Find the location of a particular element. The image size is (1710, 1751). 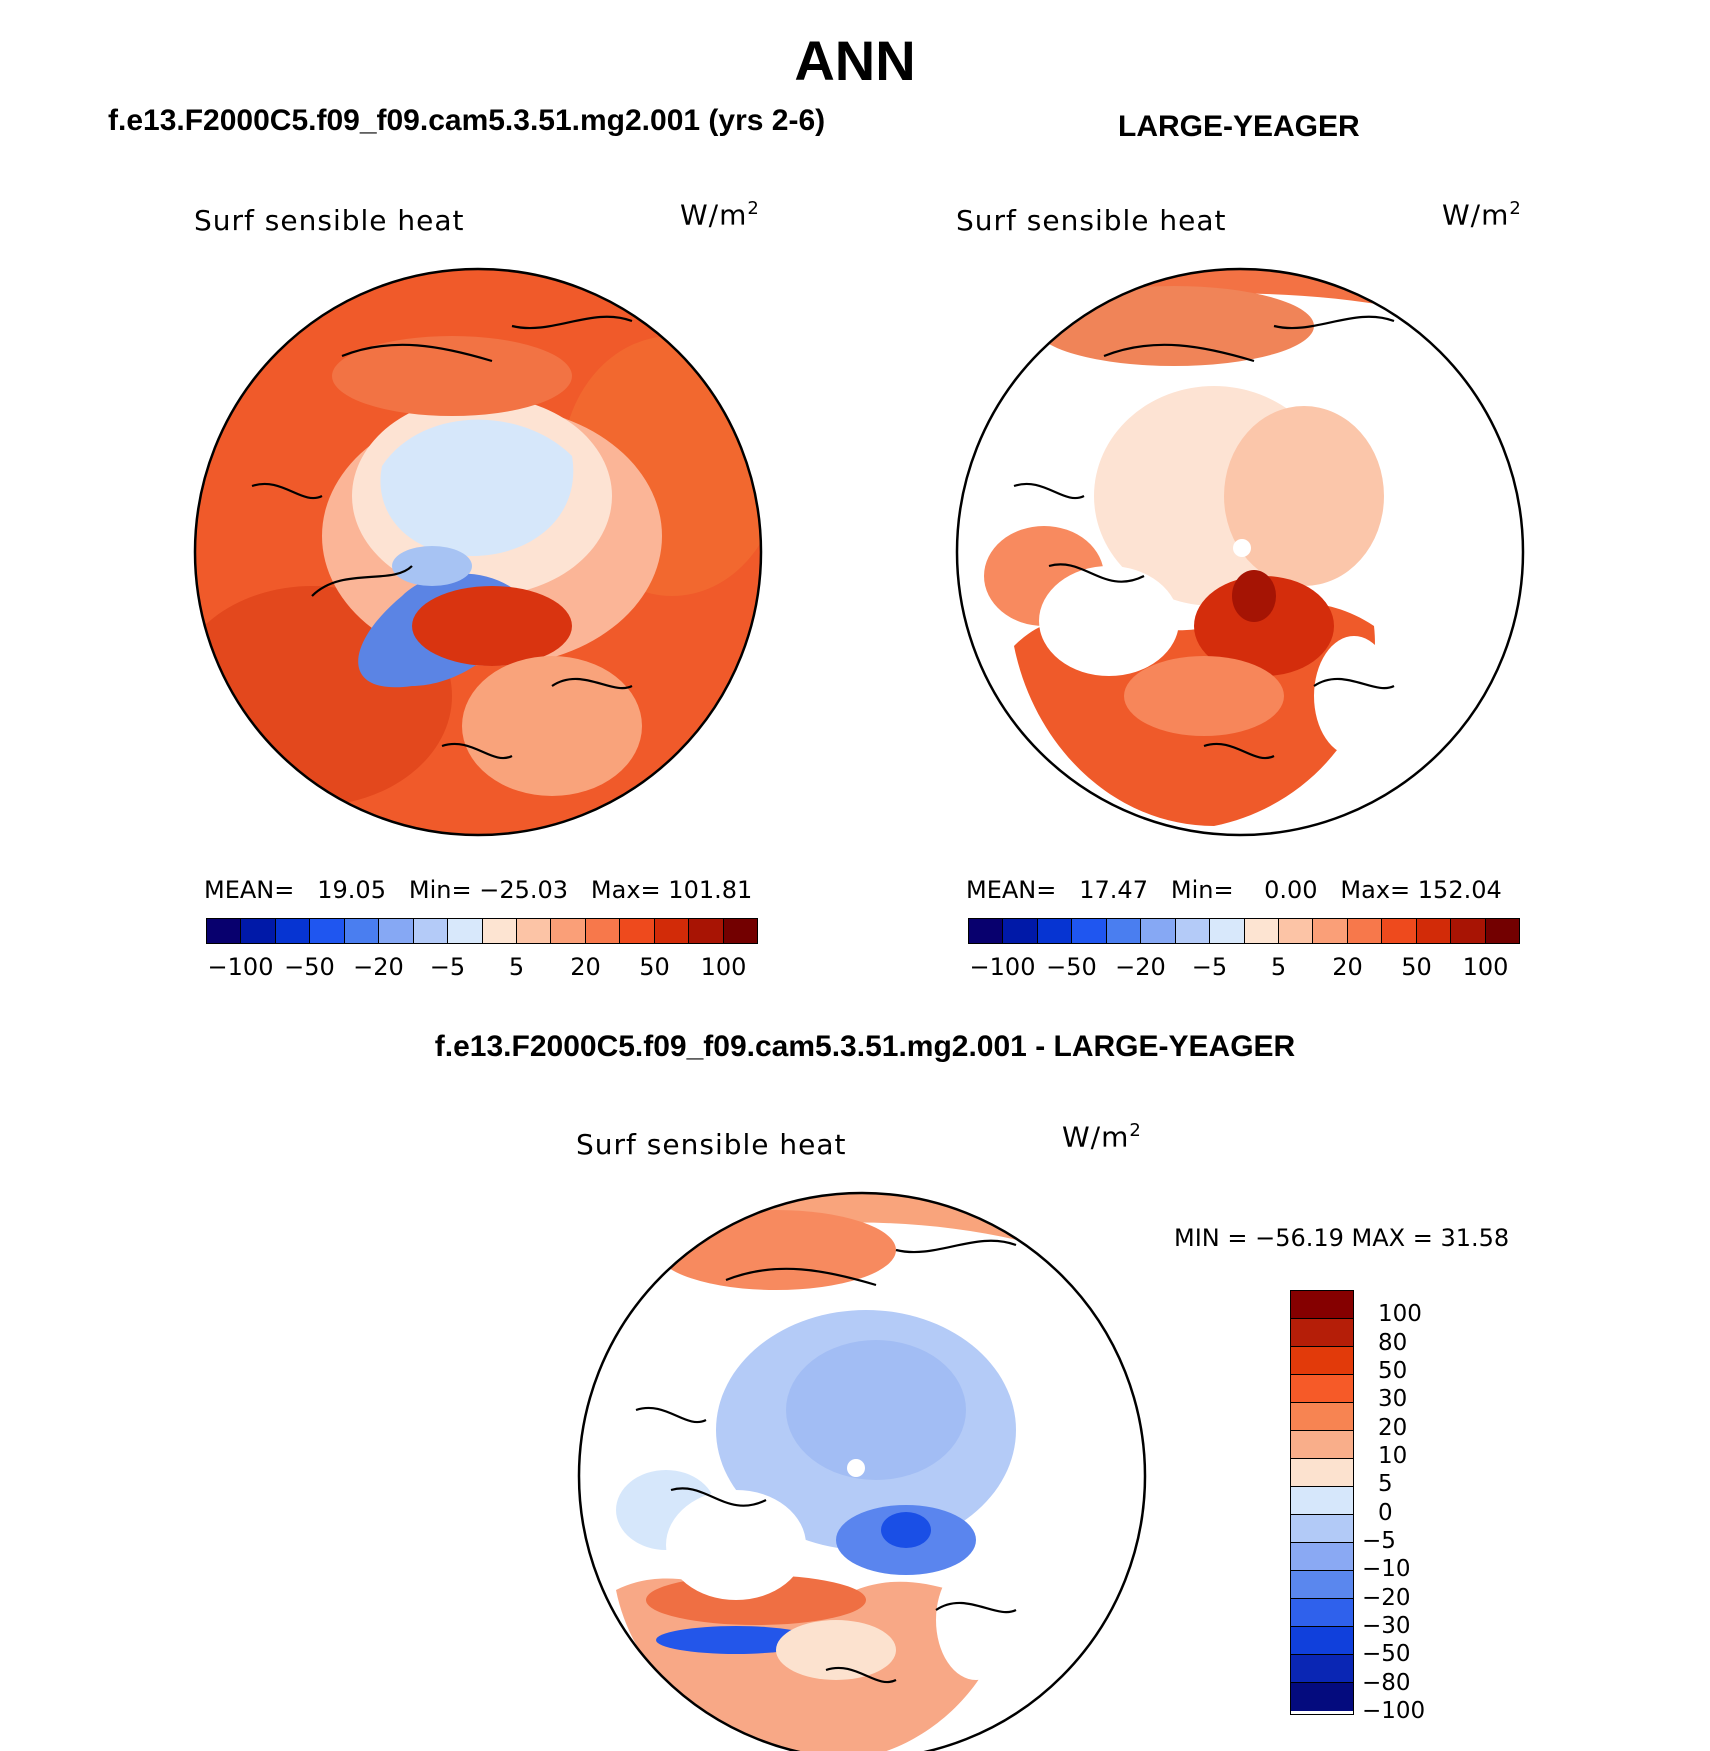

colorbar-tick-label: 30 is located at coordinates (1393, 1399).